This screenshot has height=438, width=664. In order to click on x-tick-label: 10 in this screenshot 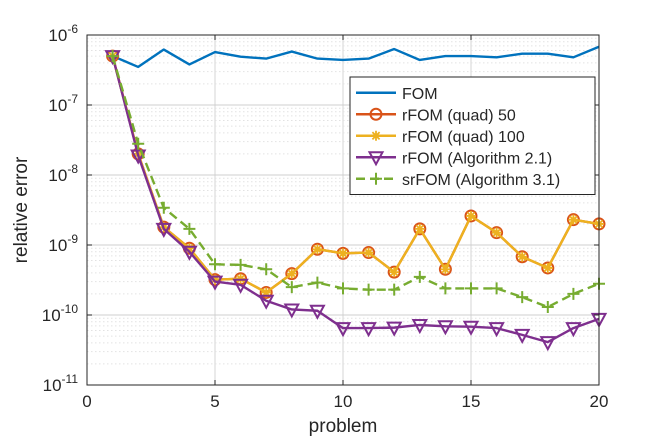, I will do `click(343, 401)`.